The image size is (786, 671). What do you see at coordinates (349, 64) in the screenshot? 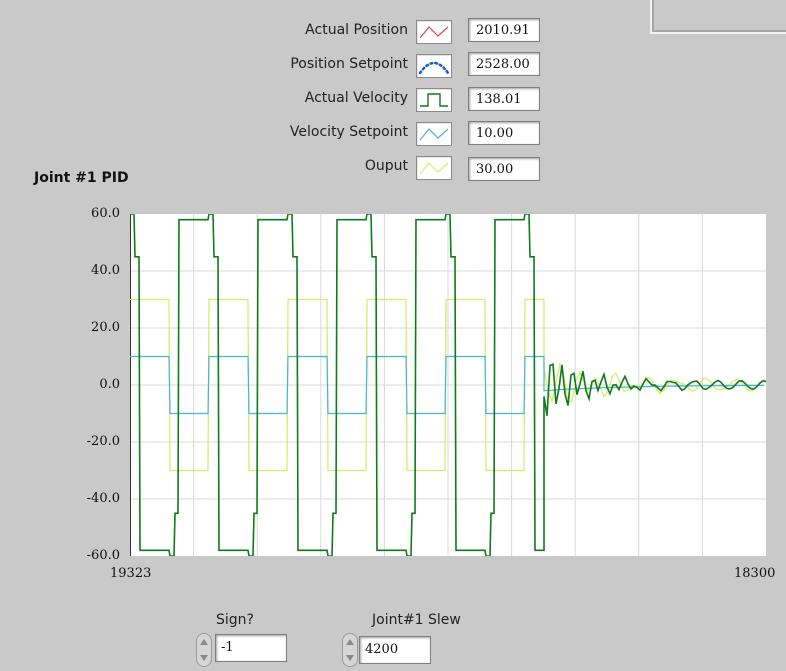
I see `legend-label: Position Setpoint` at bounding box center [349, 64].